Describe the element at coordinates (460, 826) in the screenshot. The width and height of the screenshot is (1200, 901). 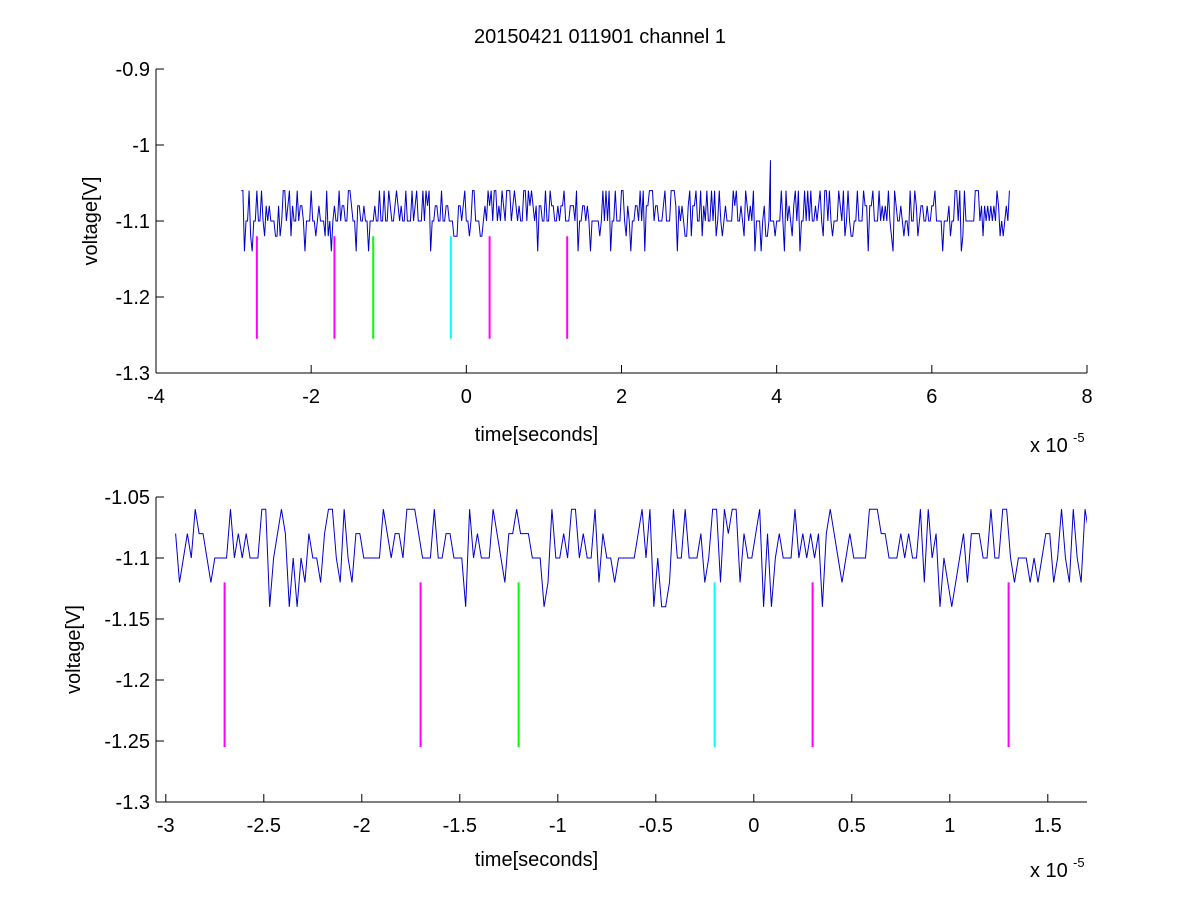
I see `x-tick-label: -1.5` at that location.